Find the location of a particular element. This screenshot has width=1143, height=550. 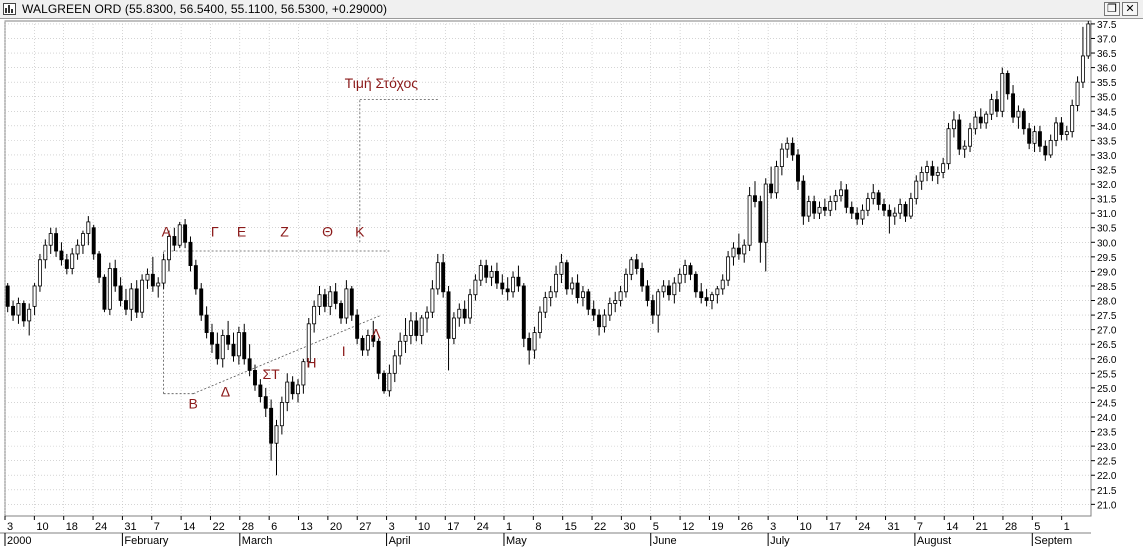

x-day-label: 24 is located at coordinates (101, 527).